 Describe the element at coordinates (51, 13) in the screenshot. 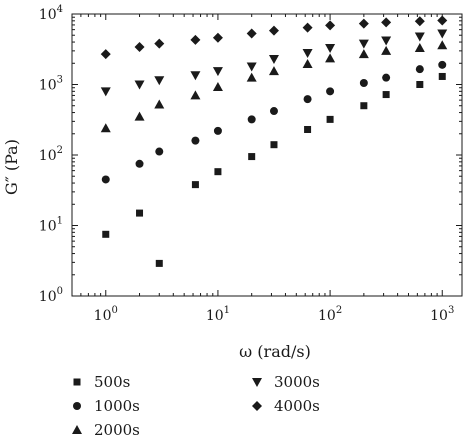

I see `y-tick-label: 10⁴` at that location.